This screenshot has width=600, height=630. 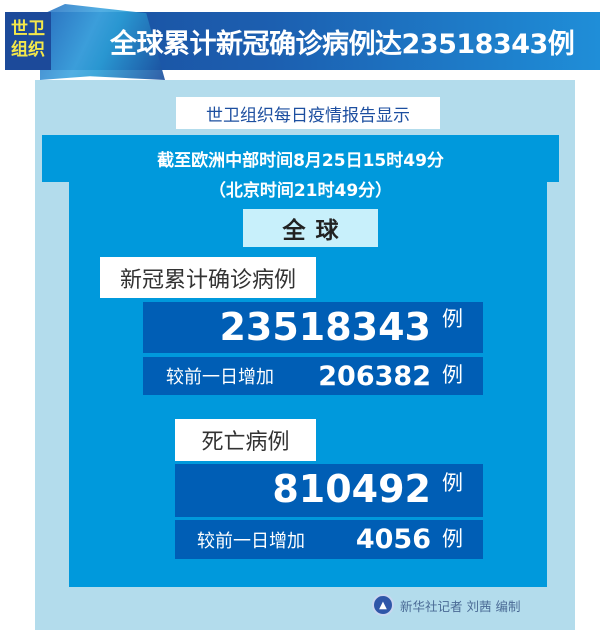 I want to click on subtitle: 世卫组织每日疫情报告显示, so click(x=308, y=113).